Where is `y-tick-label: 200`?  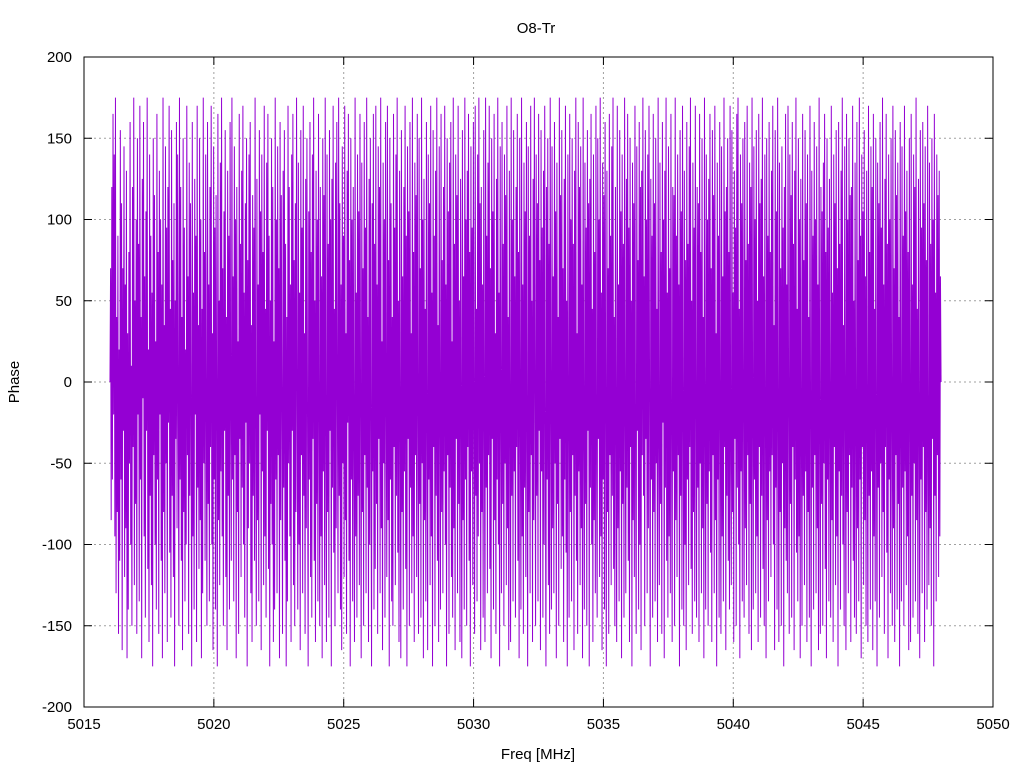
y-tick-label: 200 is located at coordinates (59, 57).